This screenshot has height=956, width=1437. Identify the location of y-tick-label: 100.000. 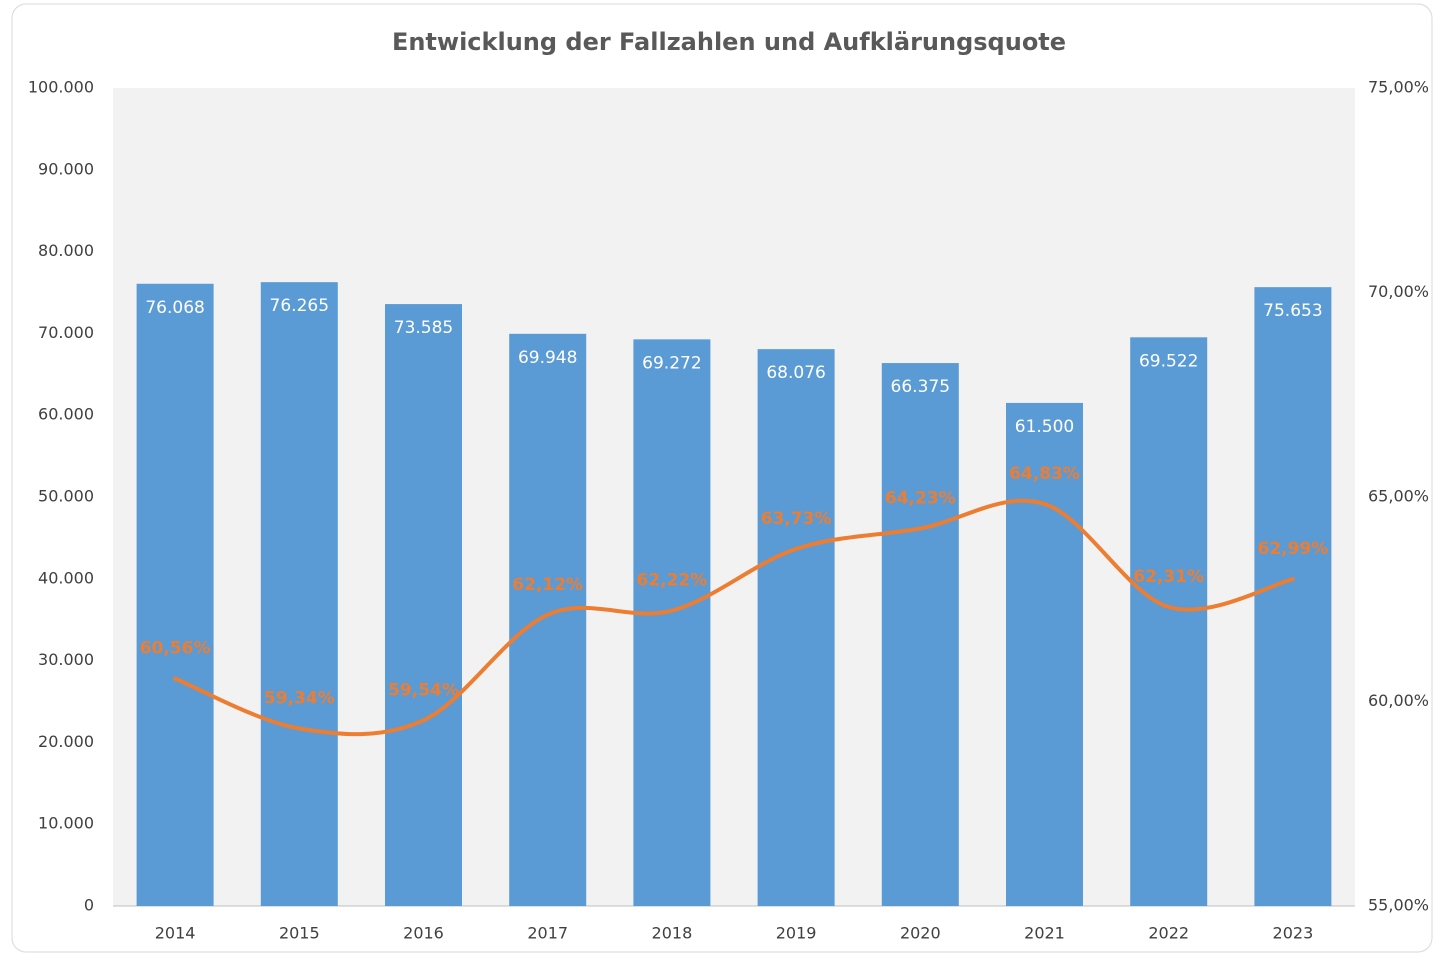
(61, 87).